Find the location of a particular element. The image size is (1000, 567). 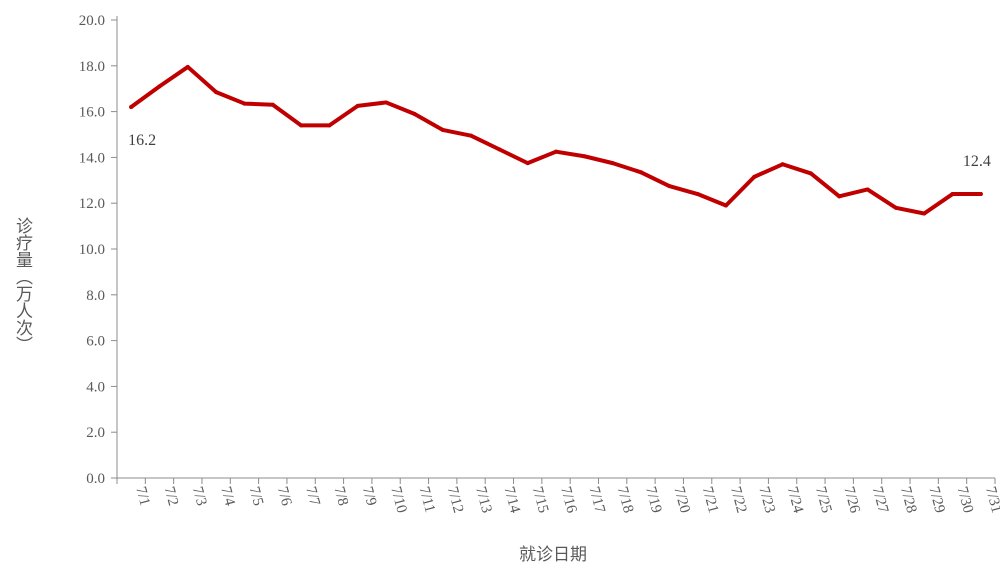

y-axis-title-text: 诊疗量（万人次） is located at coordinates (22, 285).